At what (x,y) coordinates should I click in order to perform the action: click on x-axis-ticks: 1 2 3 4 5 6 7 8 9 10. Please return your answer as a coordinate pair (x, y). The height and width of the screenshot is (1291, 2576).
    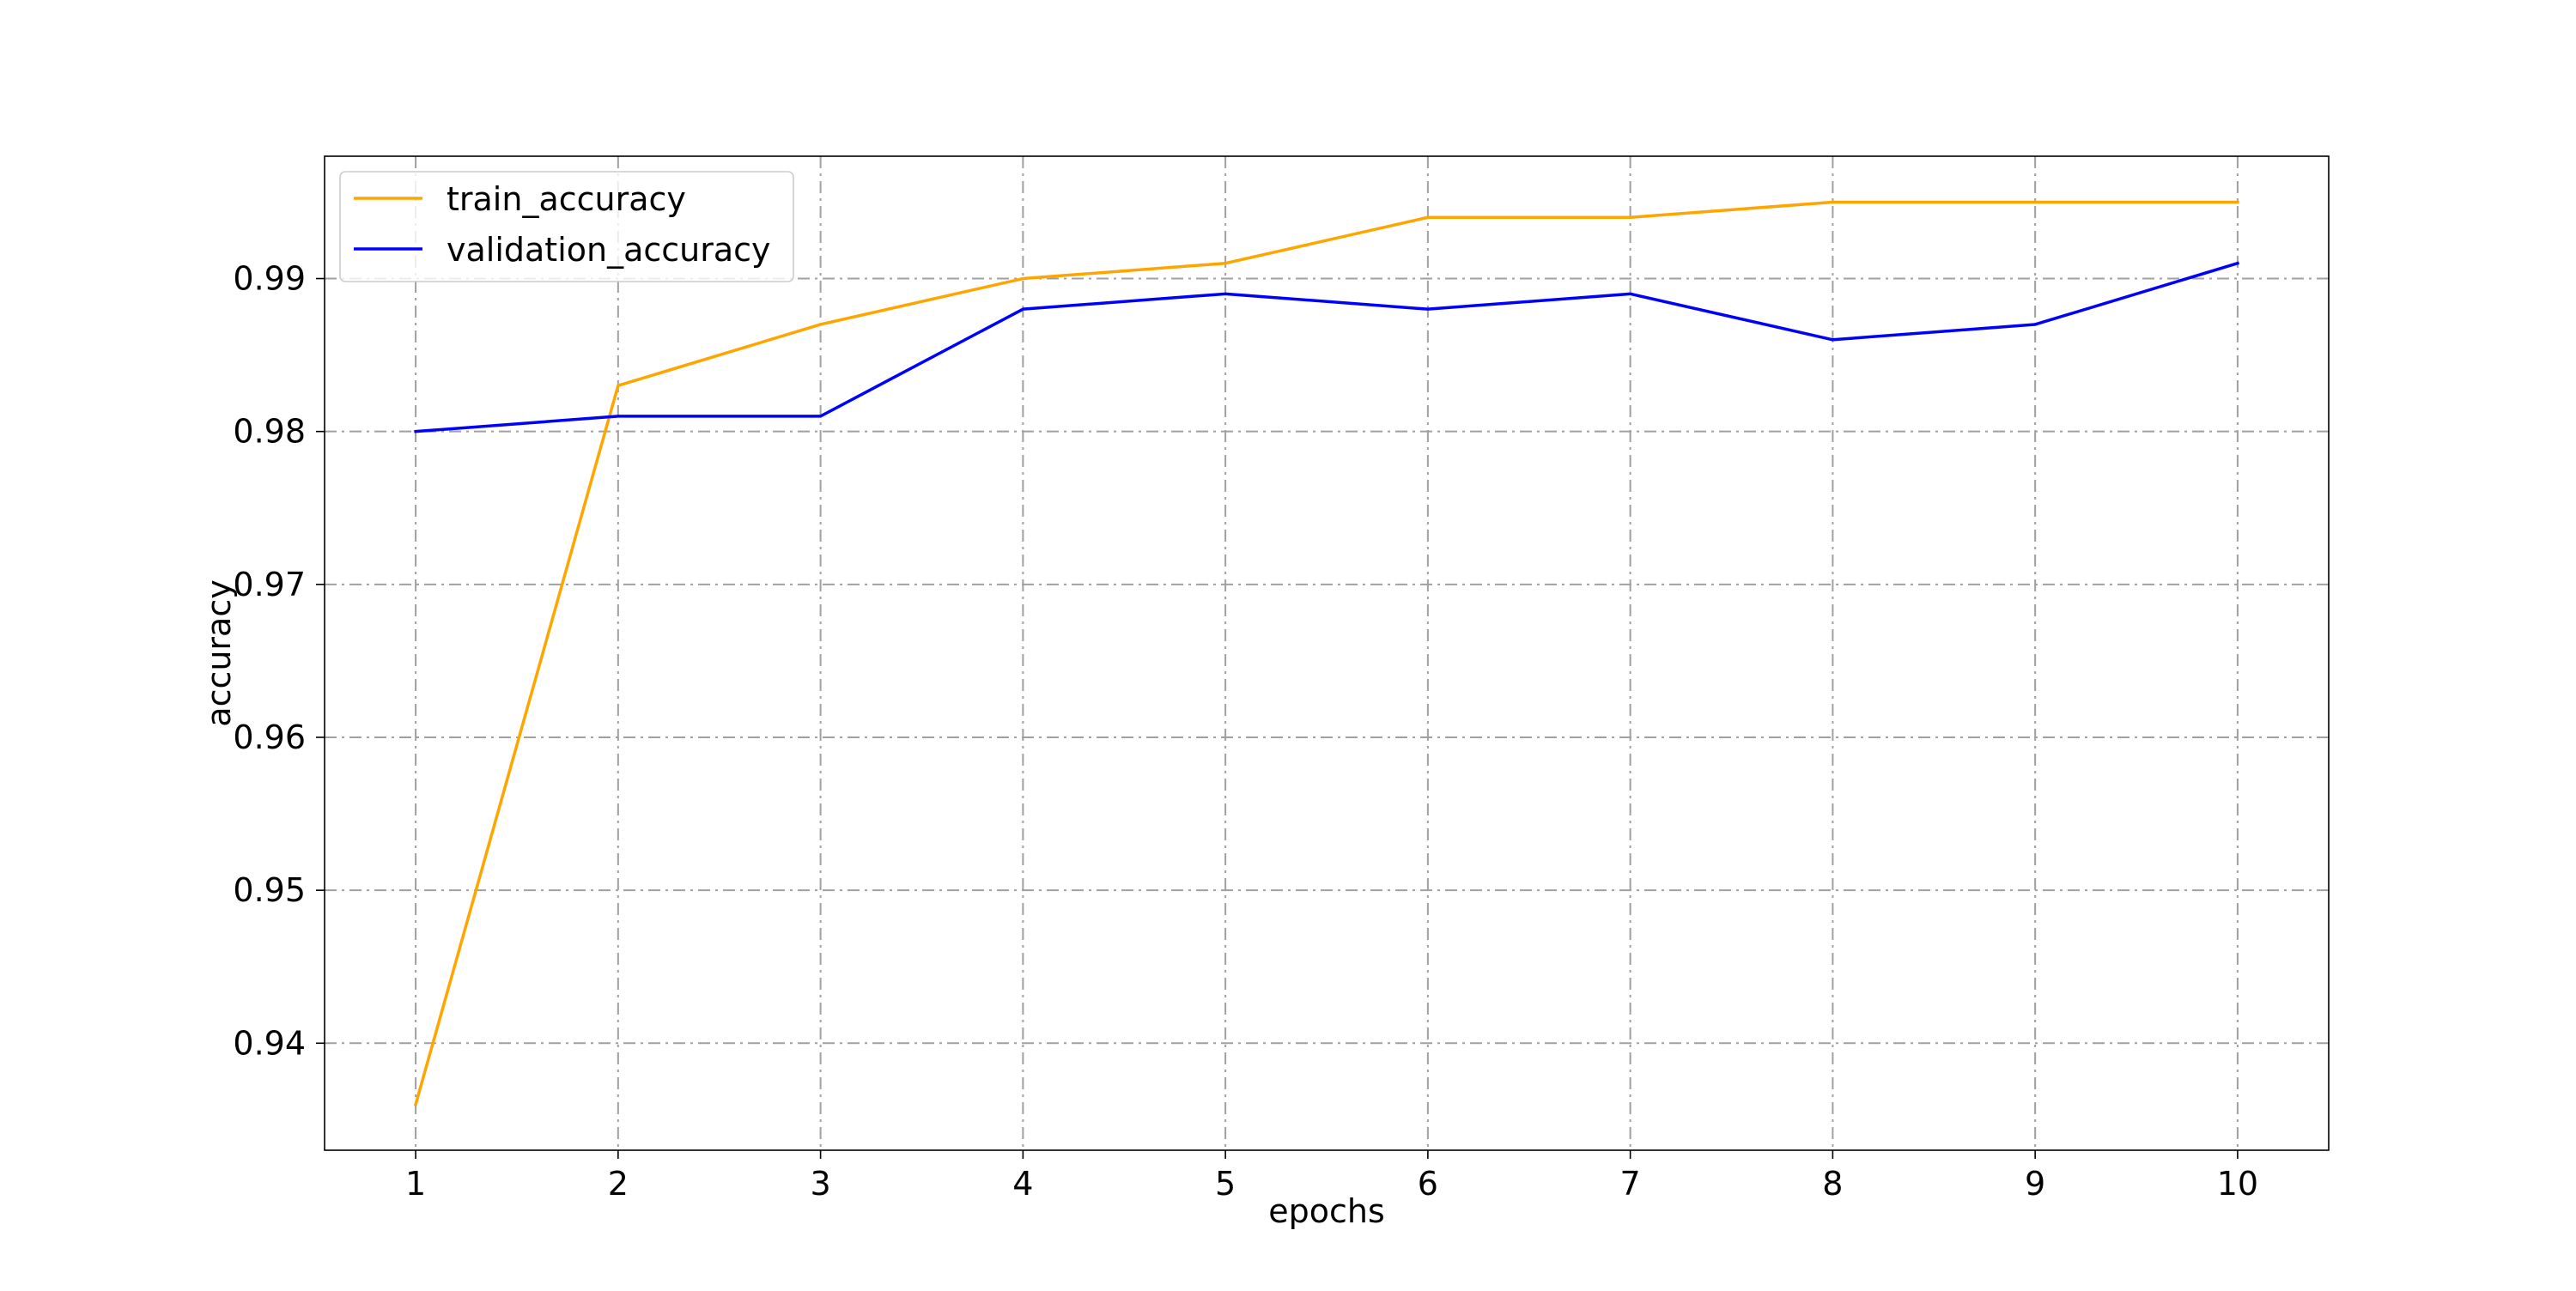
    Looking at the image, I should click on (1331, 1177).